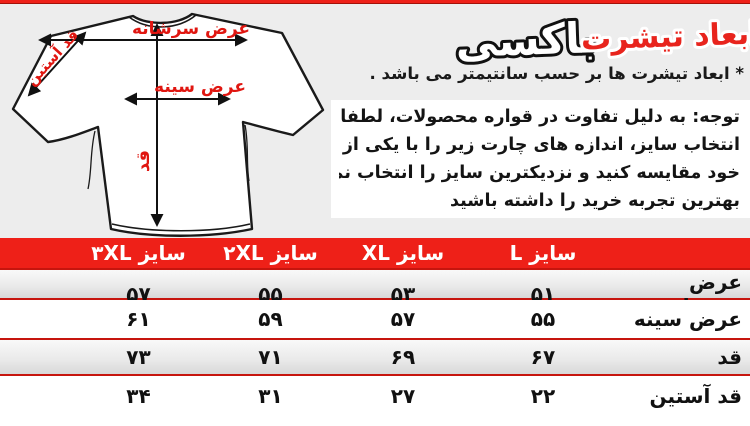 Image resolution: width=750 pixels, height=426 pixels. I want to click on row-label: قد, so click(729, 357).